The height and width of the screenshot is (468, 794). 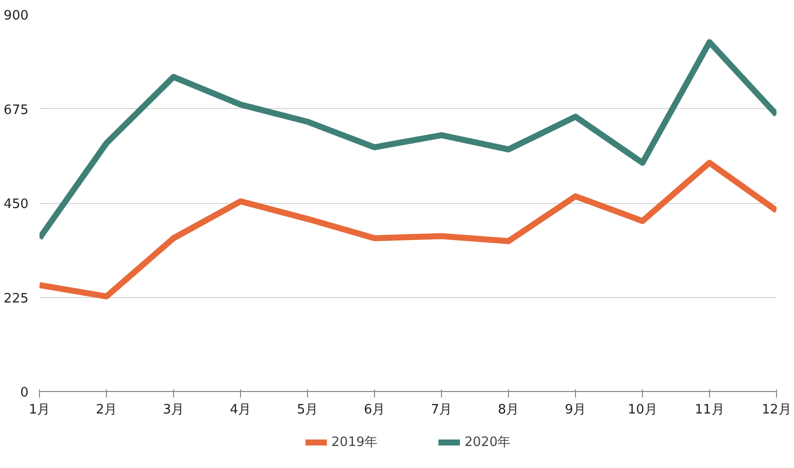 I want to click on x-tick-label: 4月, so click(x=241, y=410).